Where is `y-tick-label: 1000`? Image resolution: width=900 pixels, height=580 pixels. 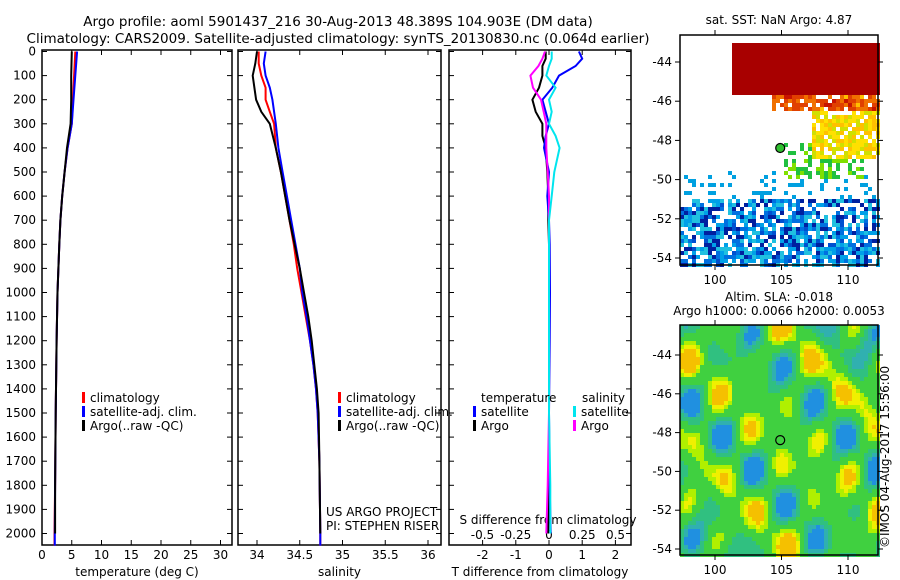
y-tick-label: 1000 is located at coordinates (20, 293).